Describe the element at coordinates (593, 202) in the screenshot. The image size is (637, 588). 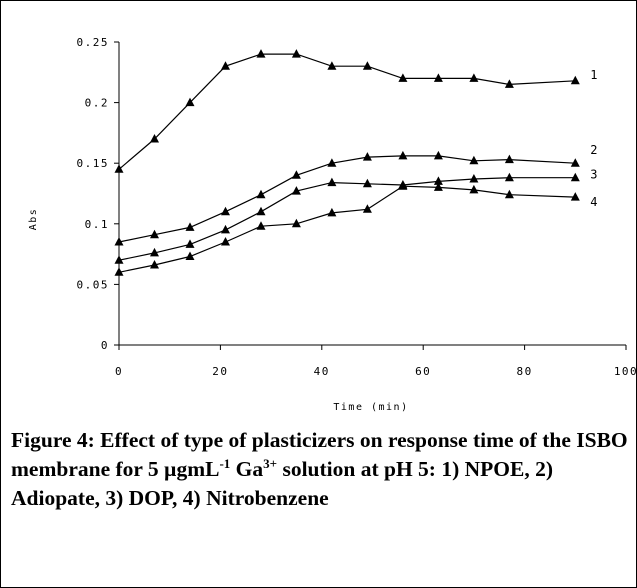
I see `series-4-label: 4` at that location.